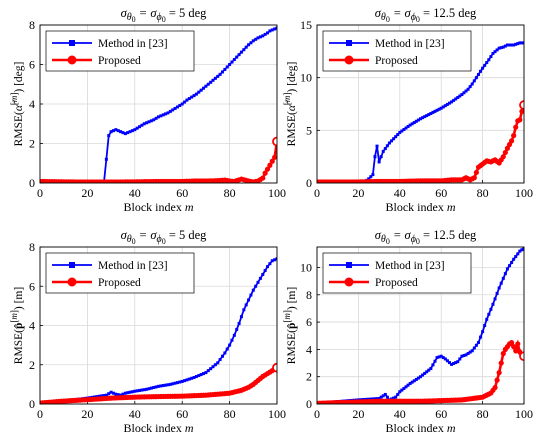  I want to click on y-axis-label: RMSE(α̂[m]) [deg], so click(290, 104).